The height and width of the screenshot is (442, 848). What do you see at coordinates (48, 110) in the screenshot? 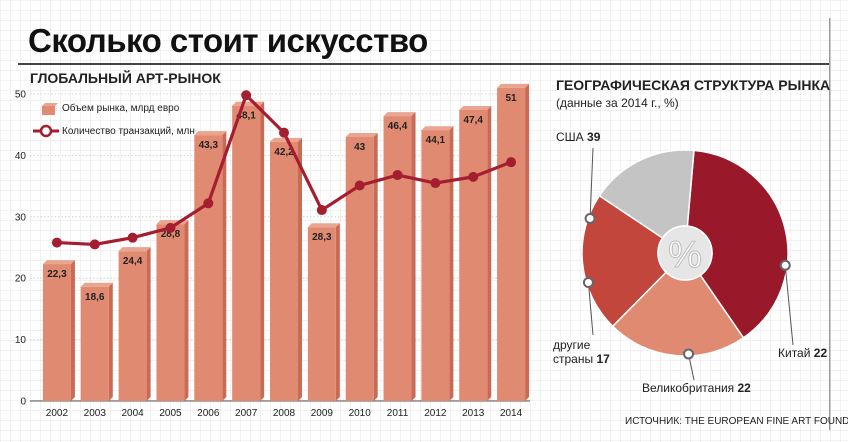
I see `legend-bar-swatch` at bounding box center [48, 110].